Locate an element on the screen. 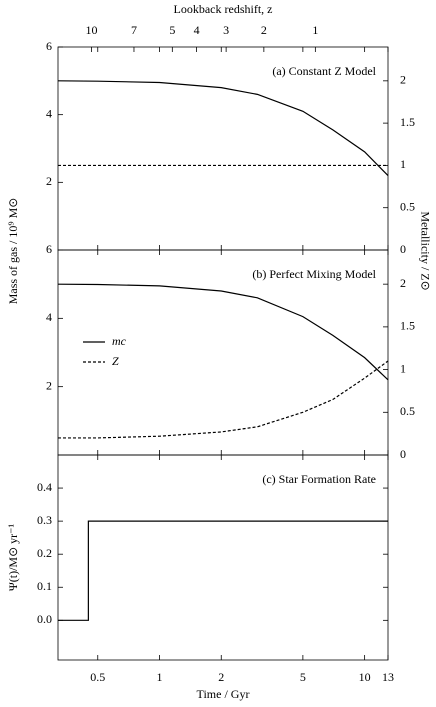 The height and width of the screenshot is (707, 436). x-tick-label: 2 is located at coordinates (221, 677).